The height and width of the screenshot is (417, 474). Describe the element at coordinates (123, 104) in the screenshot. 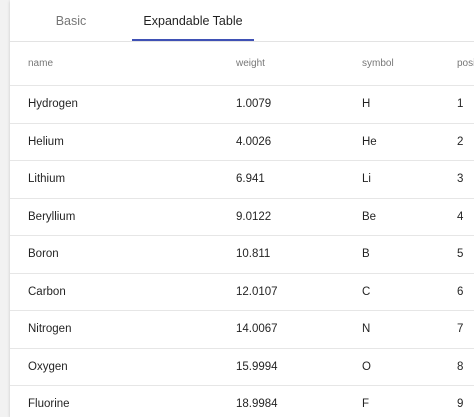

I see `cell-name: Hydrogen` at that location.